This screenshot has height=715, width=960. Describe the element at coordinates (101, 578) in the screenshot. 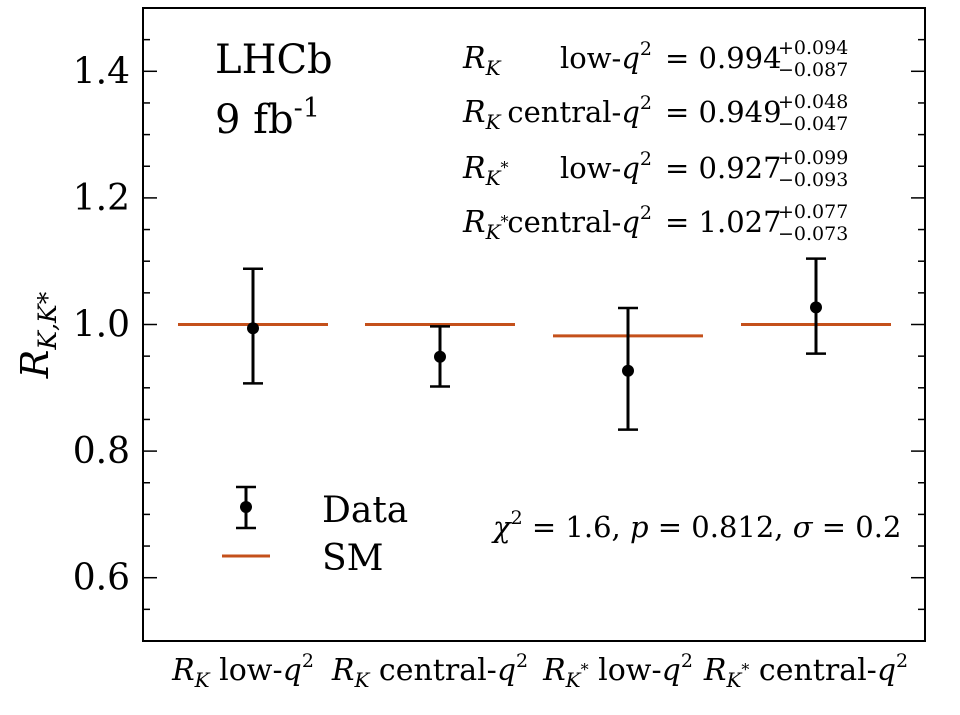

I see `y-tick-label: 0.6` at that location.